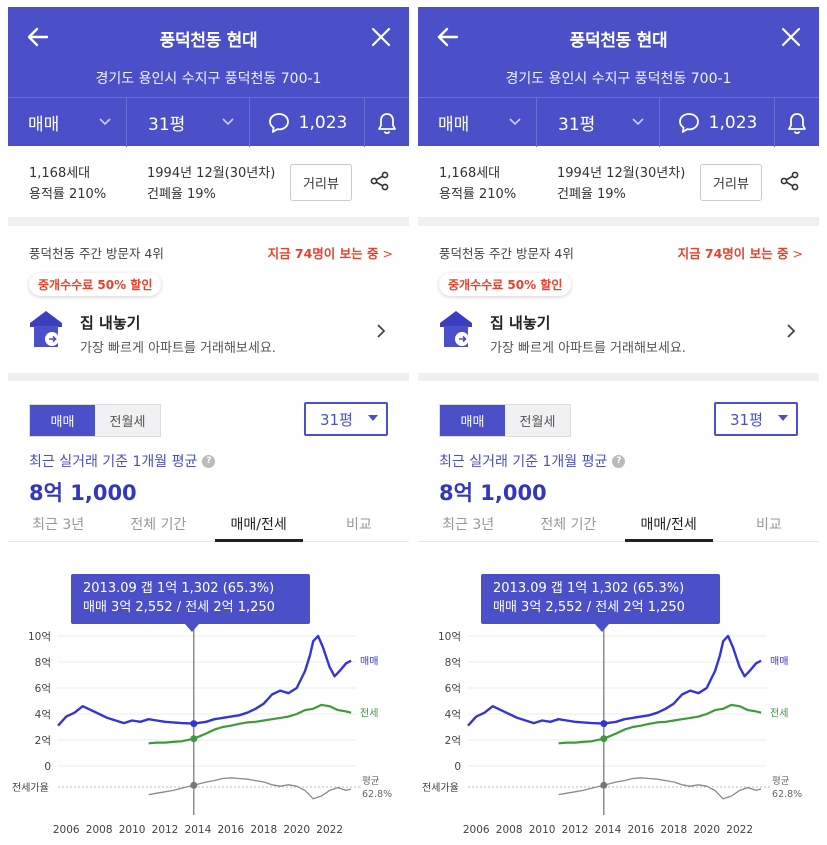 This screenshot has height=845, width=827. What do you see at coordinates (250, 724) in the screenshot?
I see `series-line-jeonse` at bounding box center [250, 724].